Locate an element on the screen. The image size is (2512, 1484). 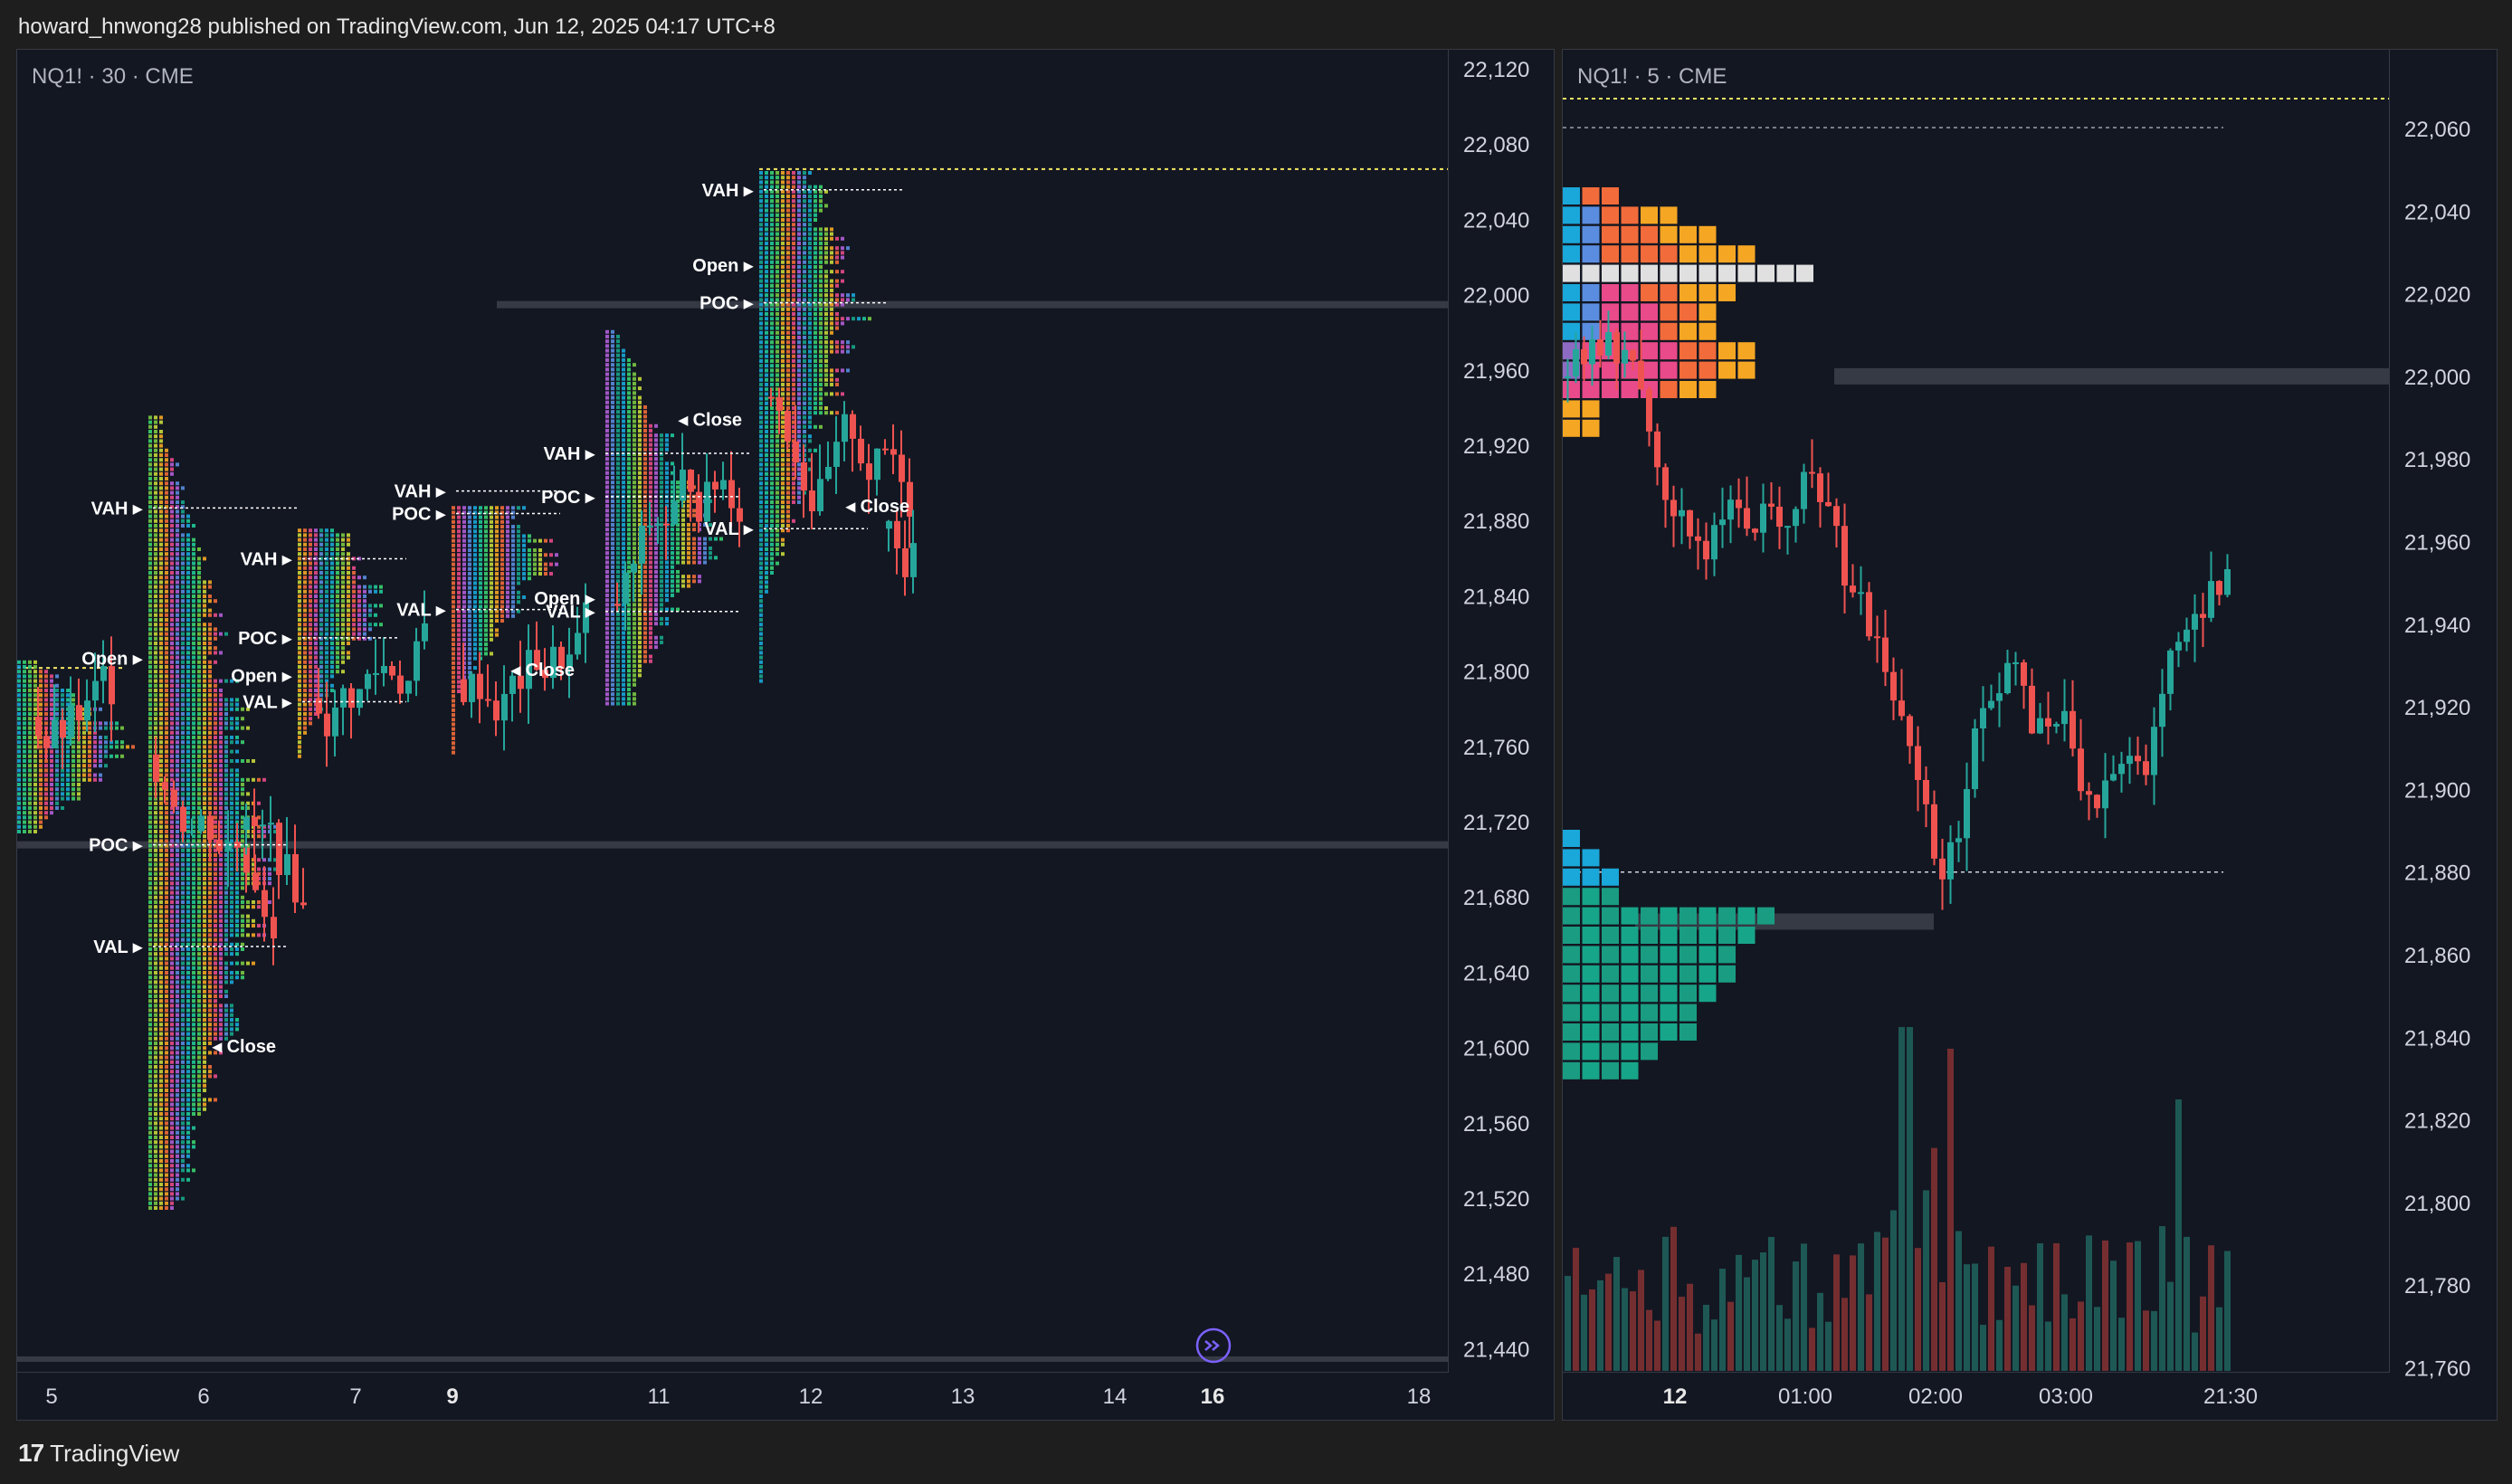
volume-bars is located at coordinates (1898, 1199).